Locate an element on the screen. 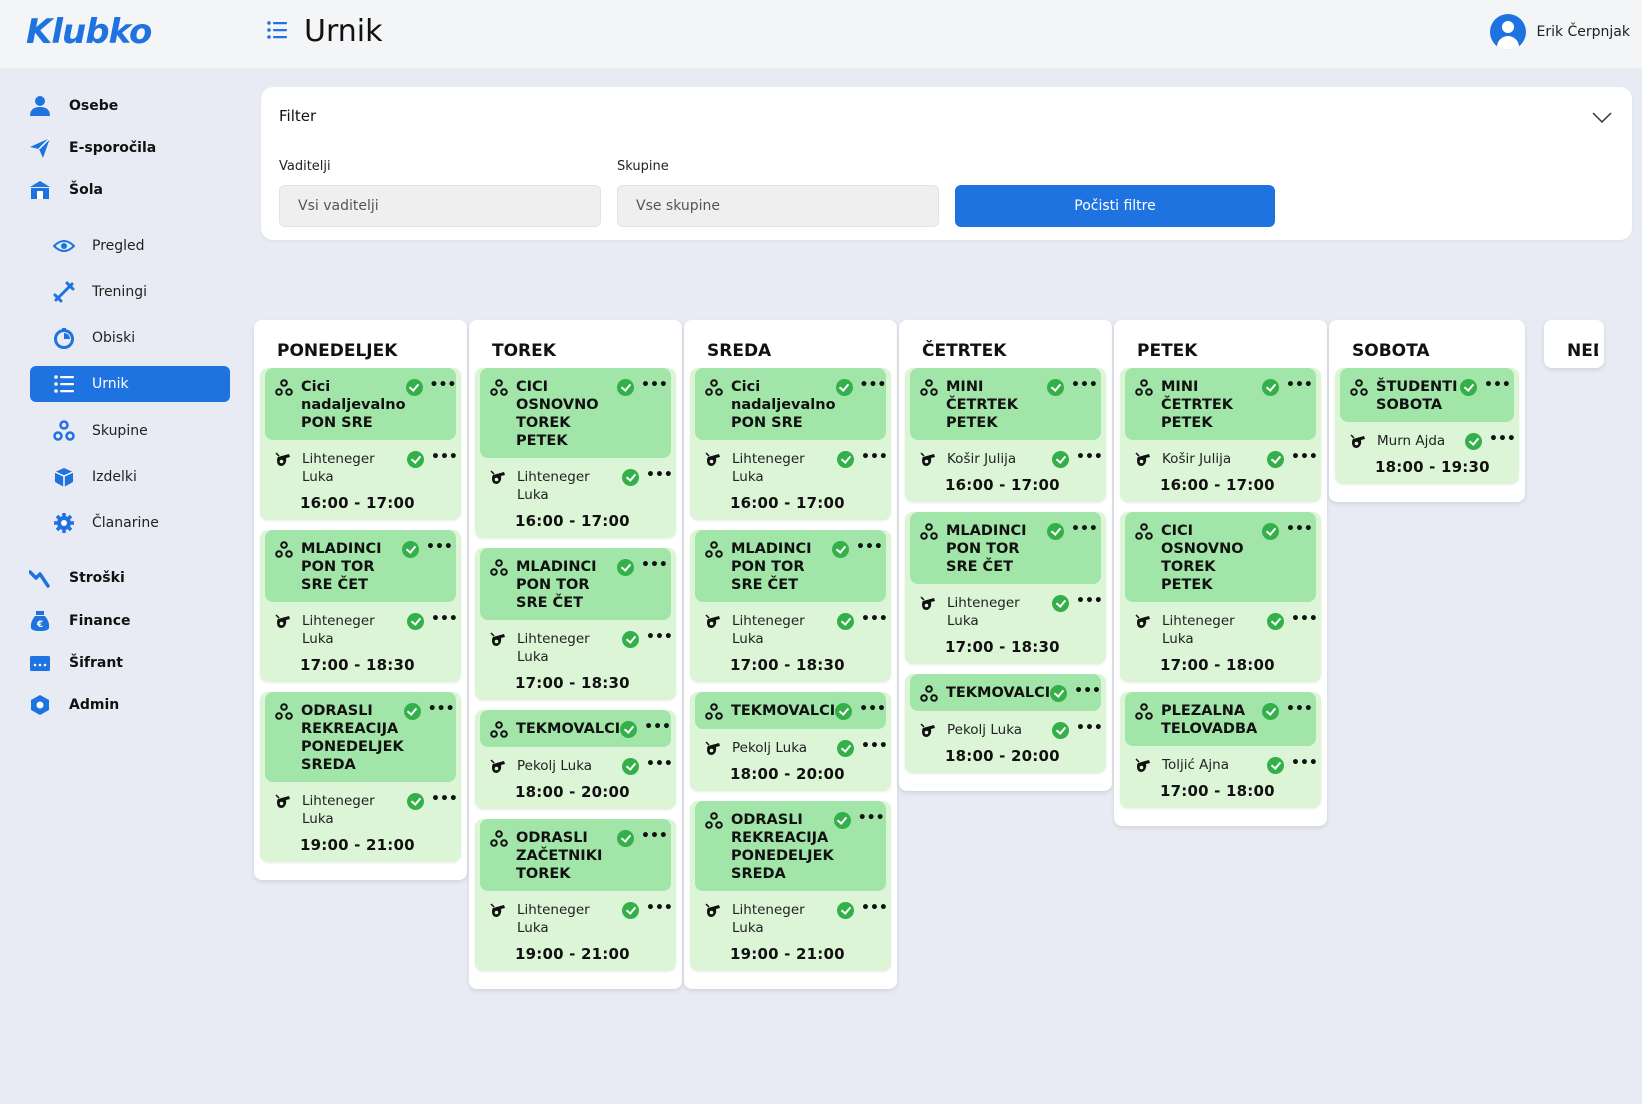 This screenshot has height=1104, width=1642. sidebar-item-finance: € Finance is located at coordinates (79, 621).